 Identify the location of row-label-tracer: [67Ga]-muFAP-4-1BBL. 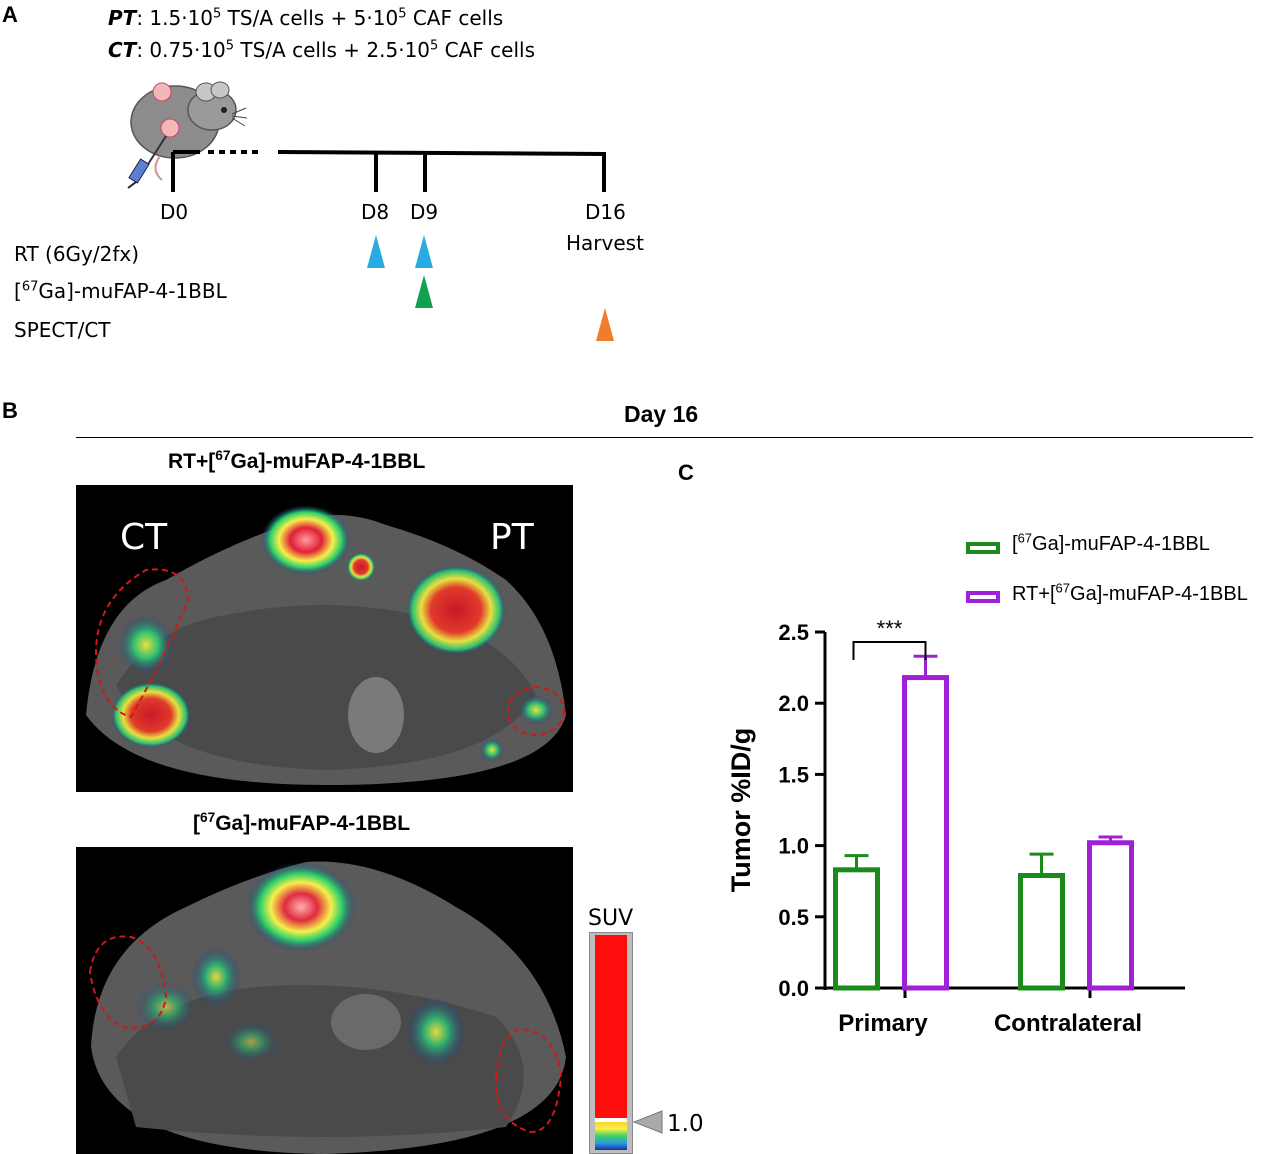
(120, 291).